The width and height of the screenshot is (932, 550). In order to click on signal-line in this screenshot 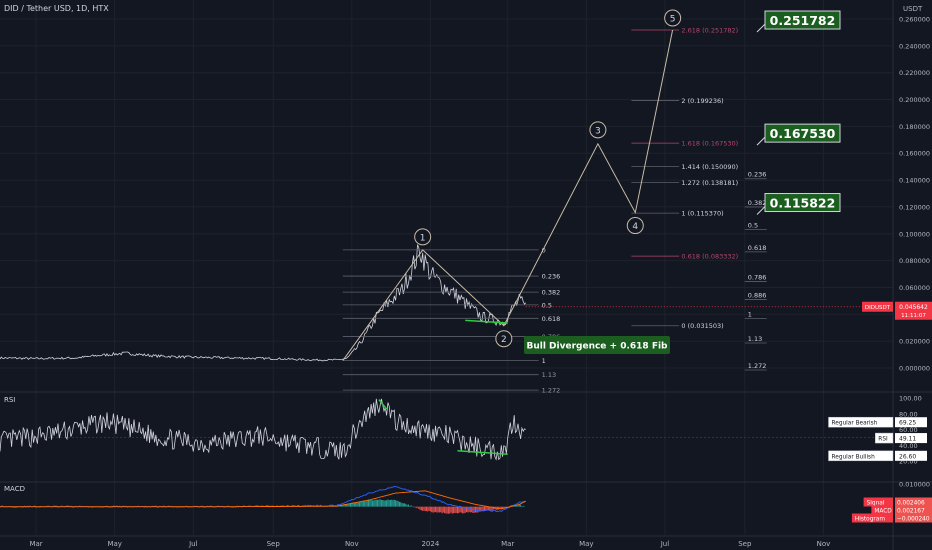, I will do `click(263, 500)`.